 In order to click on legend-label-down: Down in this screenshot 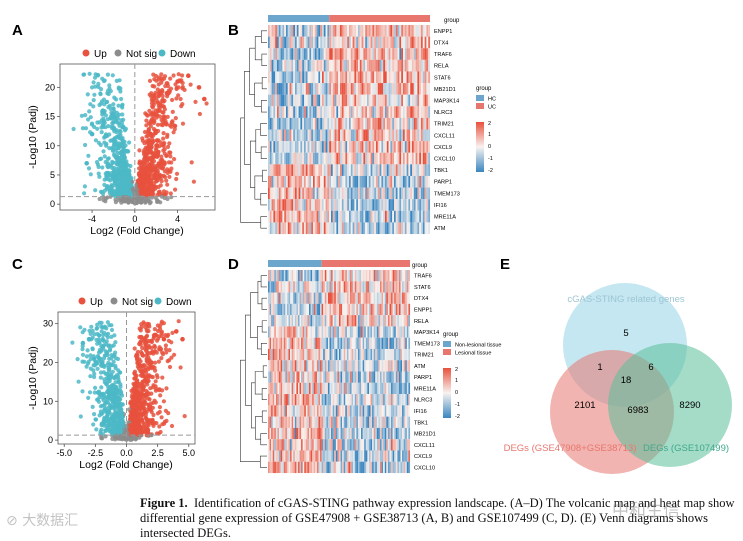, I will do `click(183, 54)`.